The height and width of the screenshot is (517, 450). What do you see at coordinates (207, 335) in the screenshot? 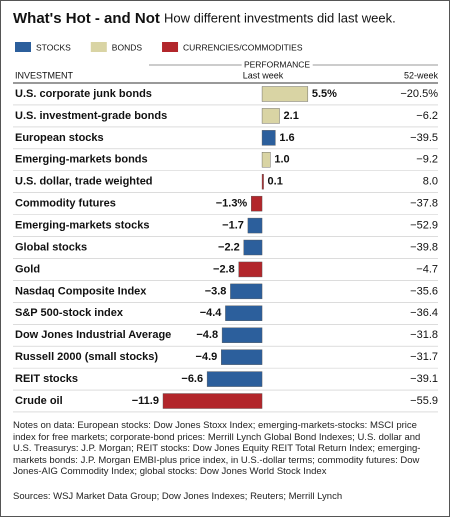
I see `value-label: −4.8` at bounding box center [207, 335].